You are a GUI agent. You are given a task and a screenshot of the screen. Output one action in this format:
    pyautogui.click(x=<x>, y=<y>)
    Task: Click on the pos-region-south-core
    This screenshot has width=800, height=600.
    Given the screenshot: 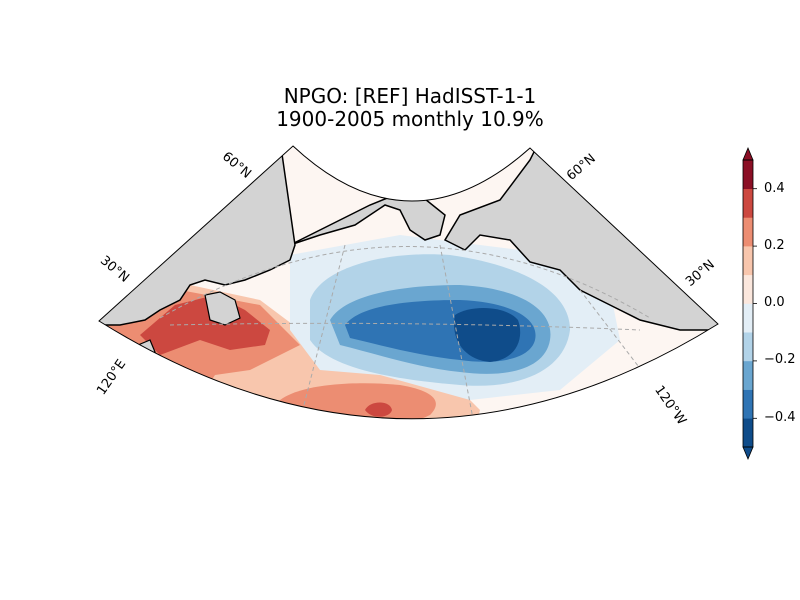 What is the action you would take?
    pyautogui.click(x=378, y=409)
    